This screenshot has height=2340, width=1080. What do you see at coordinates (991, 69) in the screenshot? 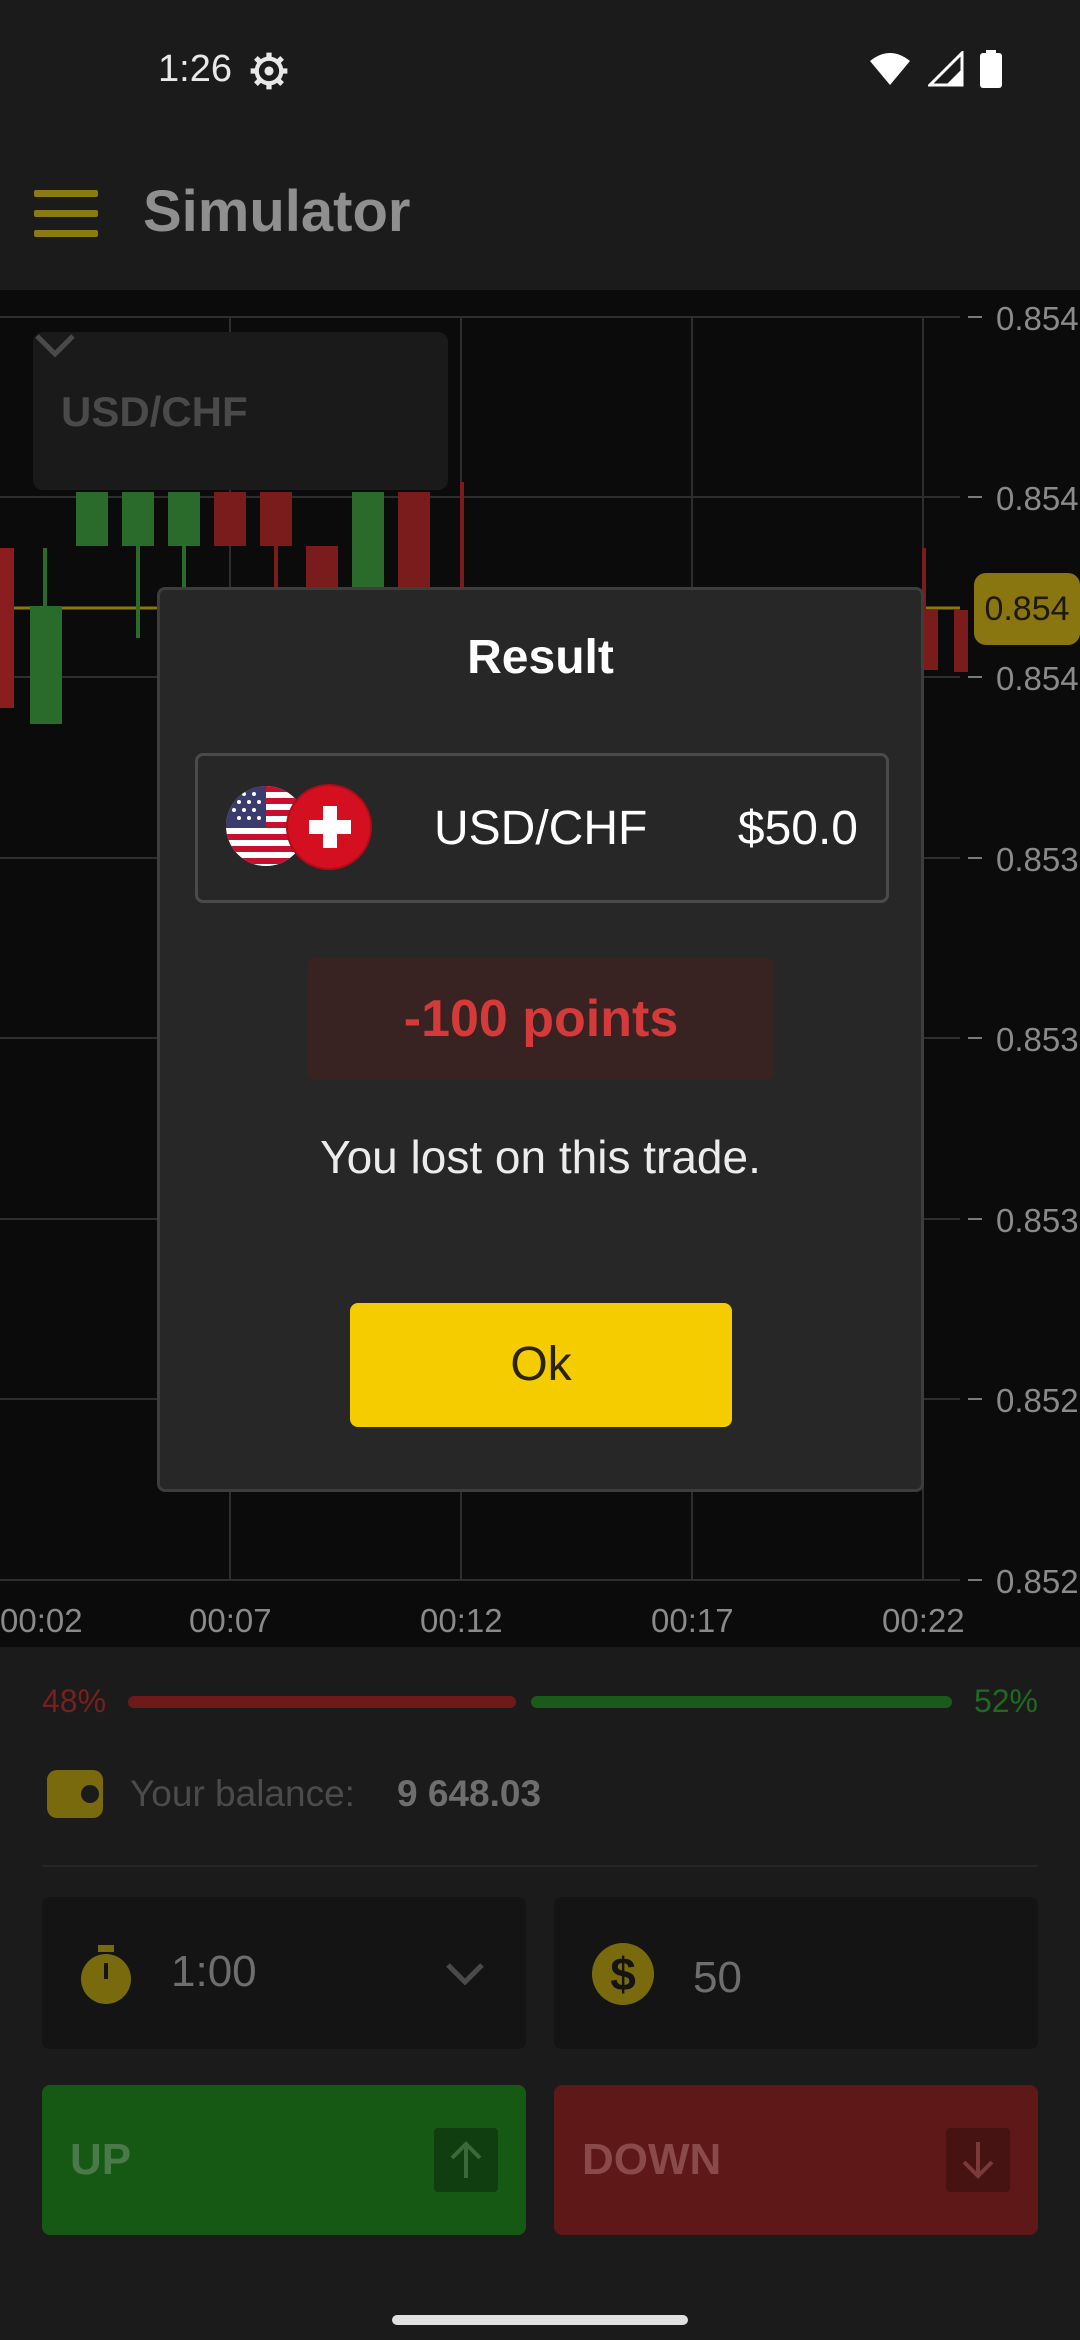
I see `battery-icon` at bounding box center [991, 69].